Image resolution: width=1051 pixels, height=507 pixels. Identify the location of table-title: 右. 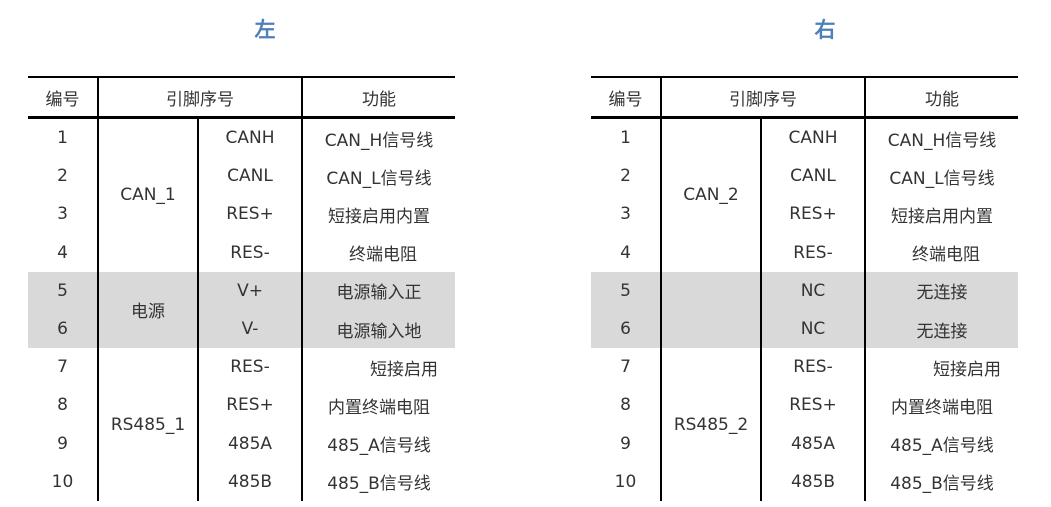
(825, 30).